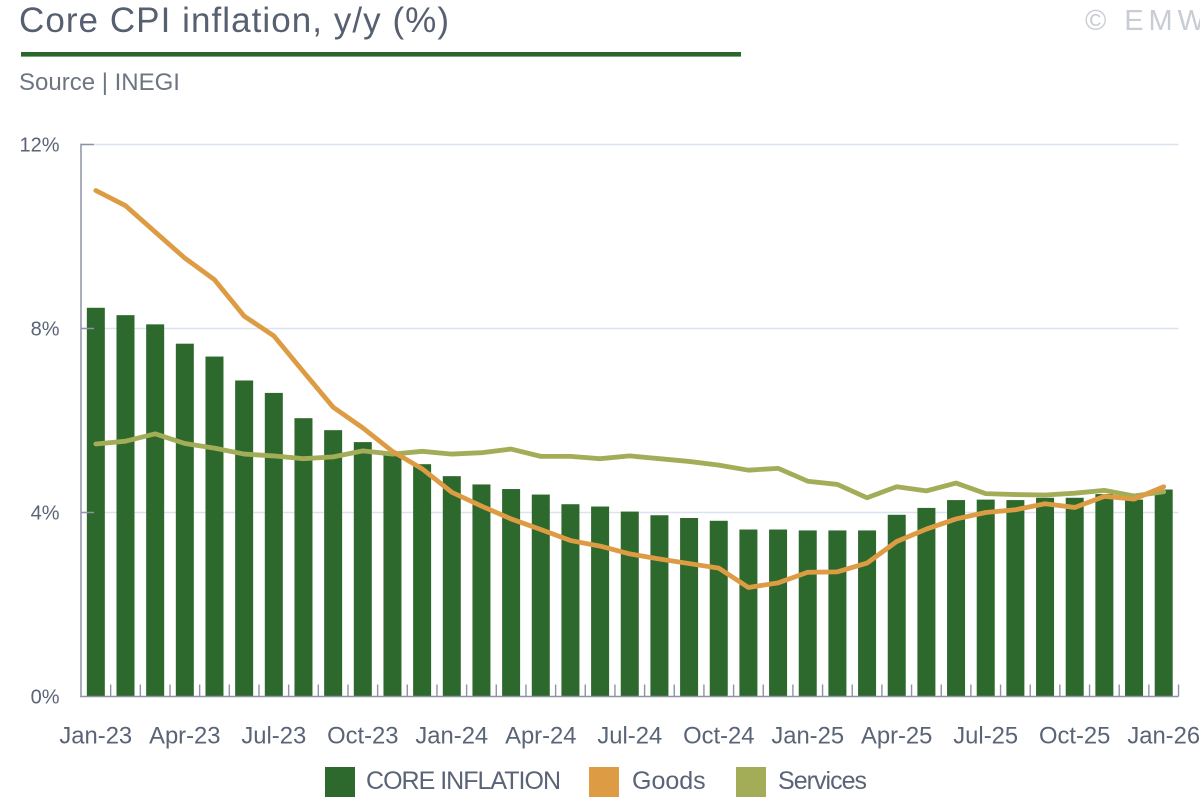 The height and width of the screenshot is (800, 1200). What do you see at coordinates (463, 781) in the screenshot?
I see `svg-text: CORE INFLATION` at bounding box center [463, 781].